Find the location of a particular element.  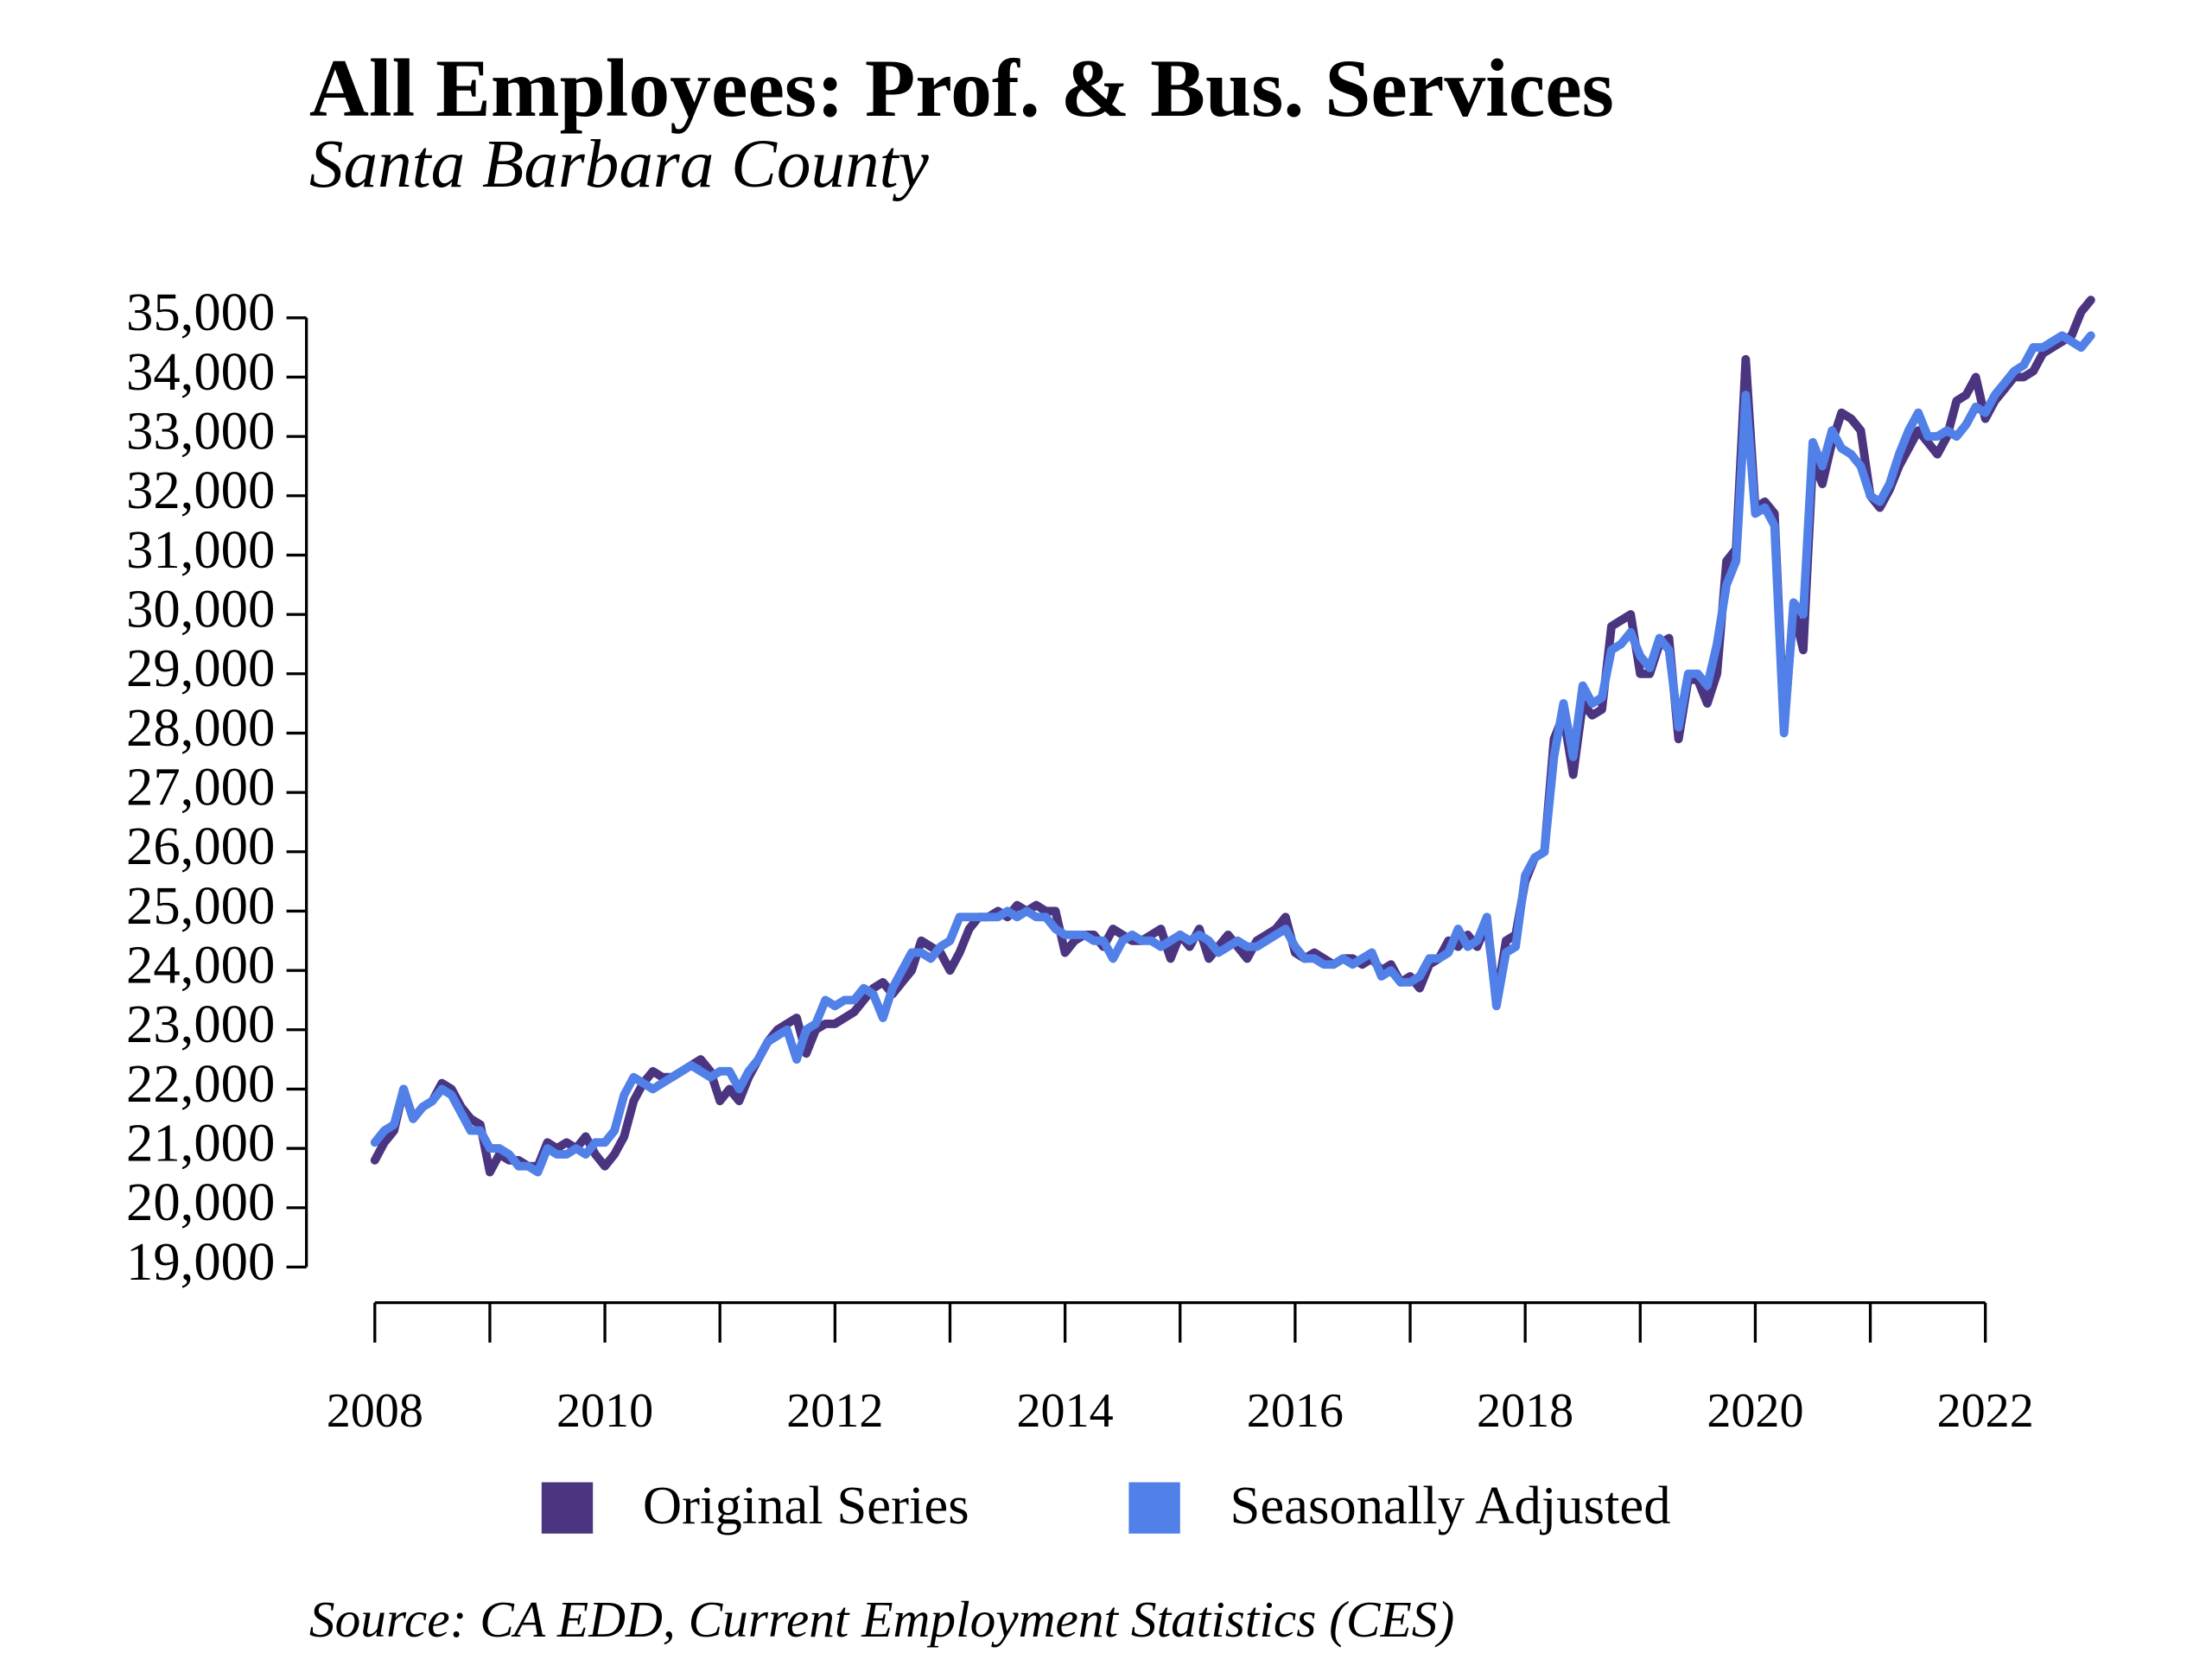

x-tick-label: 2022 is located at coordinates (1985, 1411).